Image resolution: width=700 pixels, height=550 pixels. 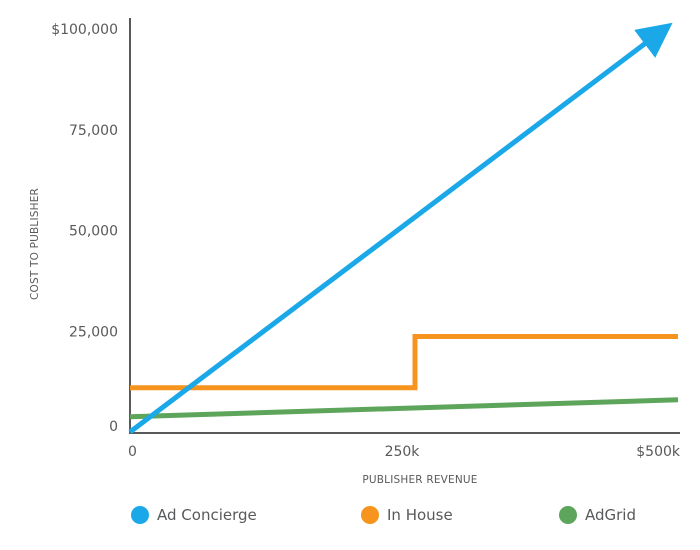 I want to click on x-tick-label: 0, so click(x=132, y=452).